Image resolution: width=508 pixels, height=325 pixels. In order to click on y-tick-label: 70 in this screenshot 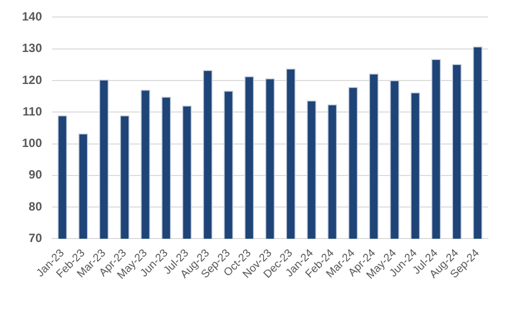, I will do `click(35, 238)`.